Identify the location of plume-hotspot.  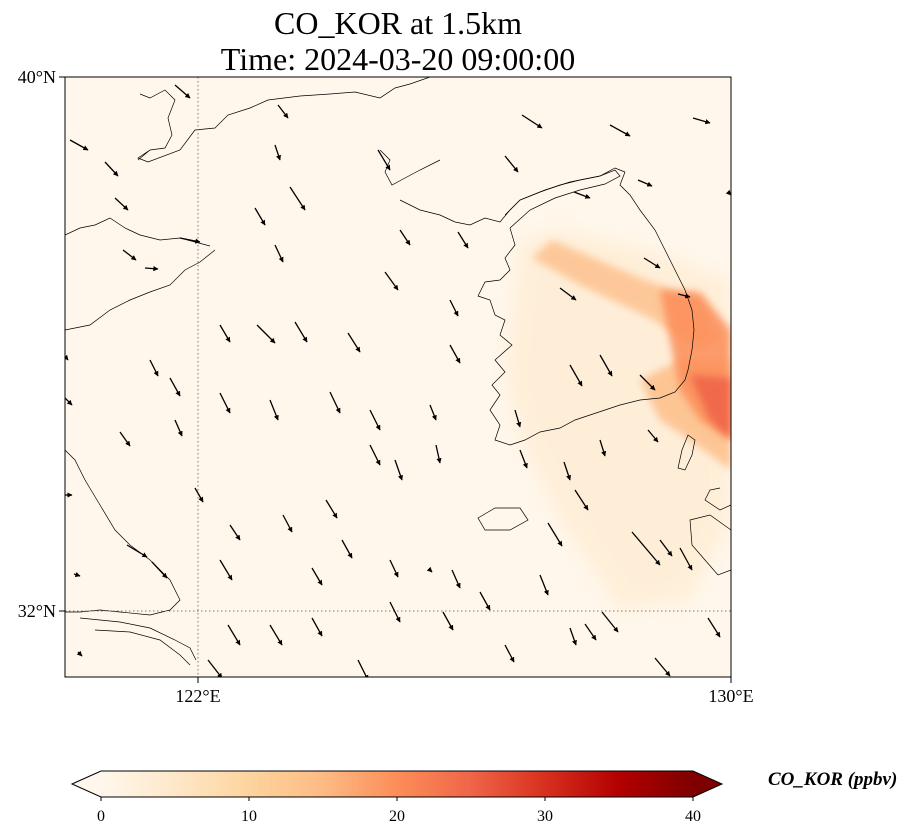
(710, 407).